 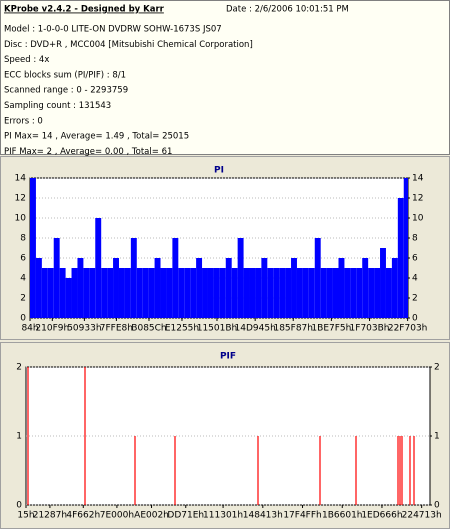 I want to click on y-tick-label: 12, so click(x=20, y=199).